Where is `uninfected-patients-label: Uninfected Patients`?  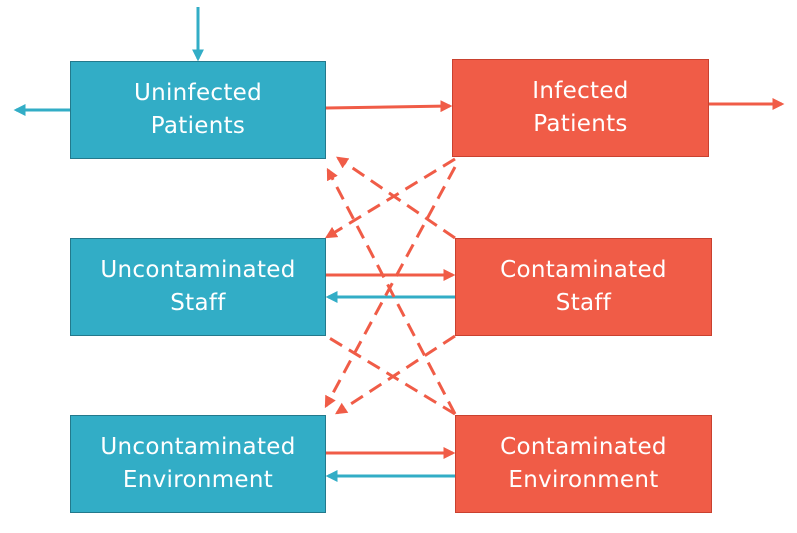 uninfected-patients-label: Uninfected Patients is located at coordinates (198, 109).